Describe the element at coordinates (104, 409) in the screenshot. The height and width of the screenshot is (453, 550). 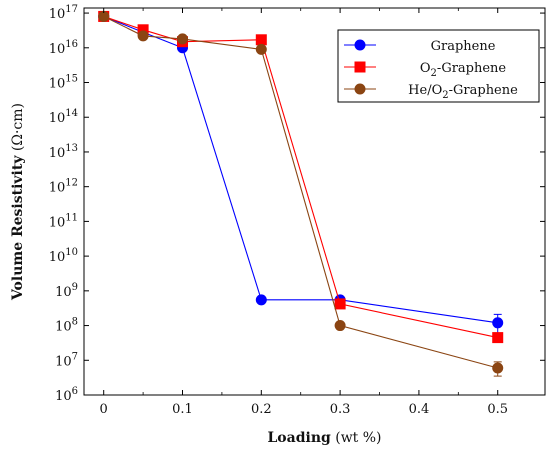
I see `x-tick-label: 0` at that location.